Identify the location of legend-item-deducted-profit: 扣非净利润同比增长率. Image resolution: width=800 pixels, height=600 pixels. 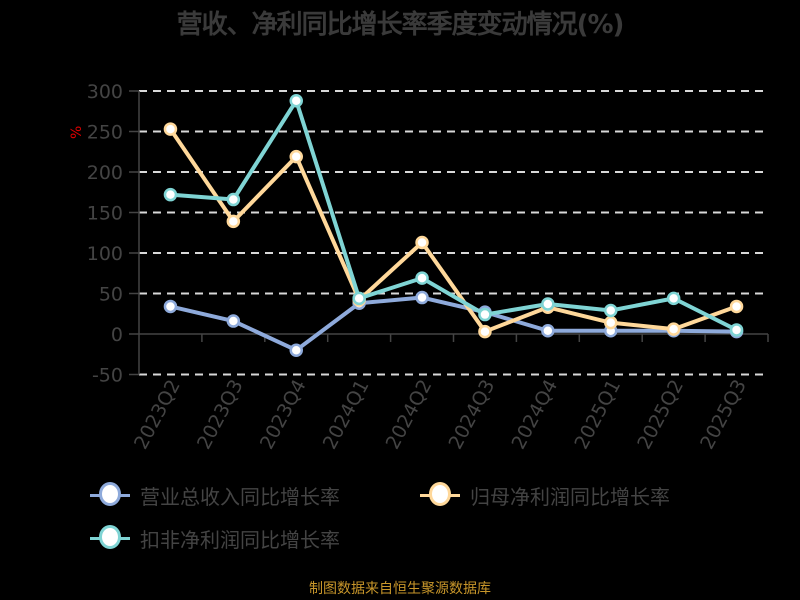
(215, 538).